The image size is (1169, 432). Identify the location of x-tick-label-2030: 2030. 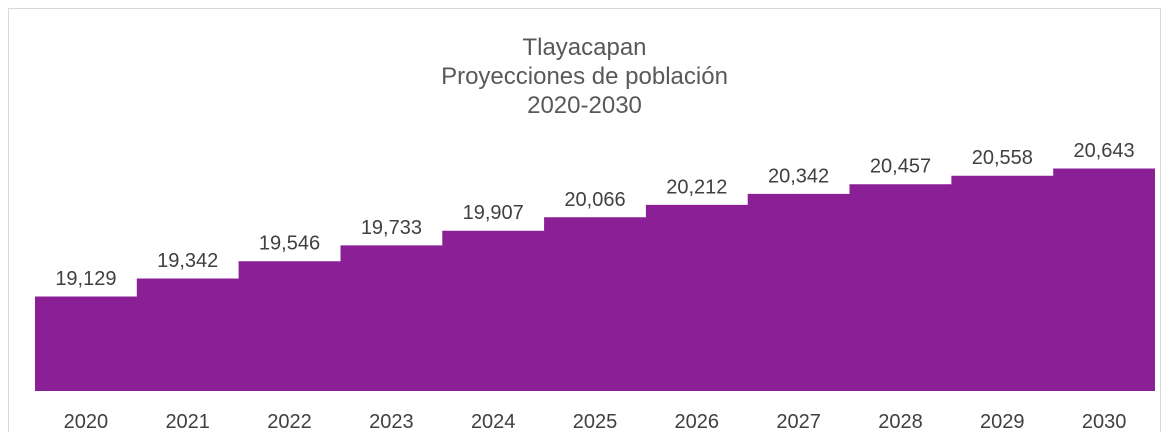
(1104, 421).